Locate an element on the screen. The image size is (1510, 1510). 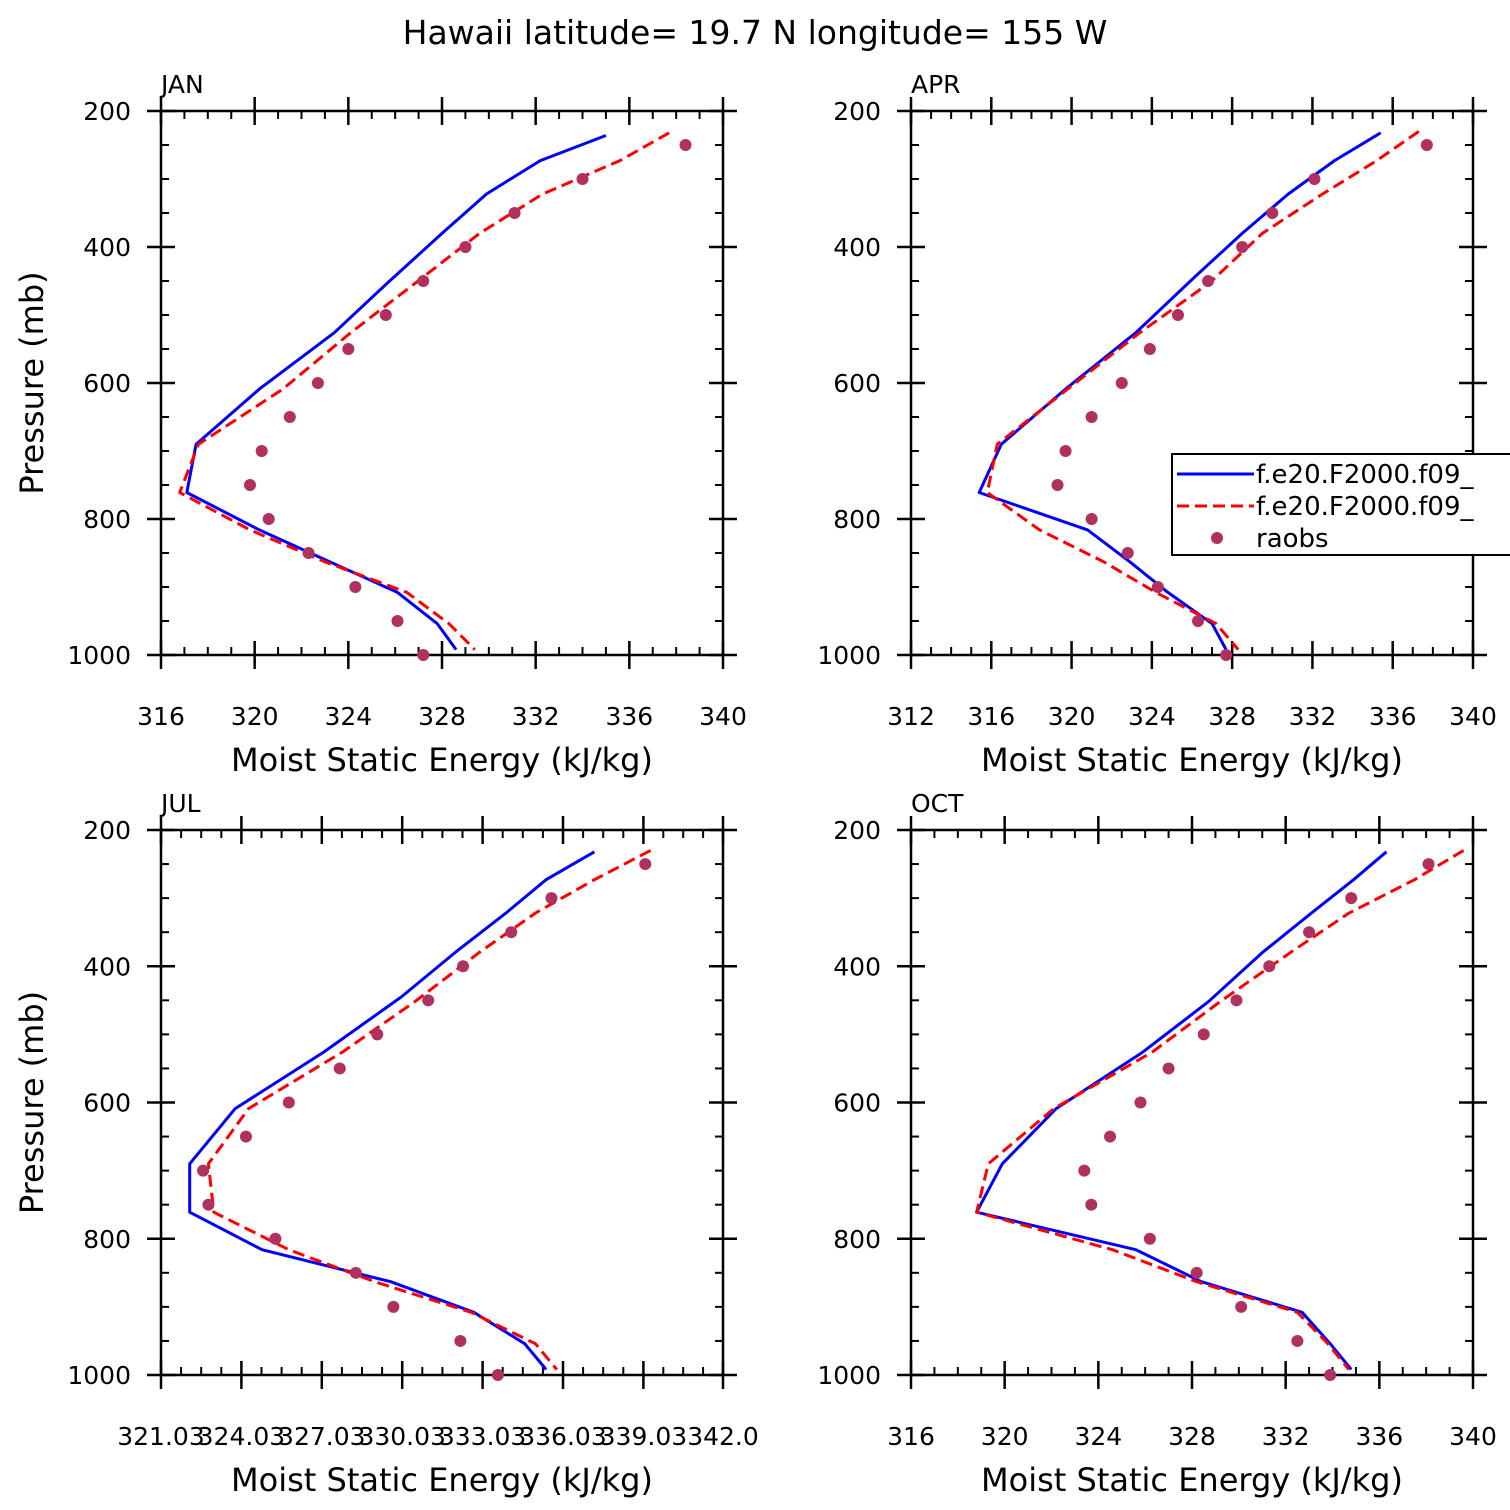
x-tick-label: 339.03 is located at coordinates (643, 1436).